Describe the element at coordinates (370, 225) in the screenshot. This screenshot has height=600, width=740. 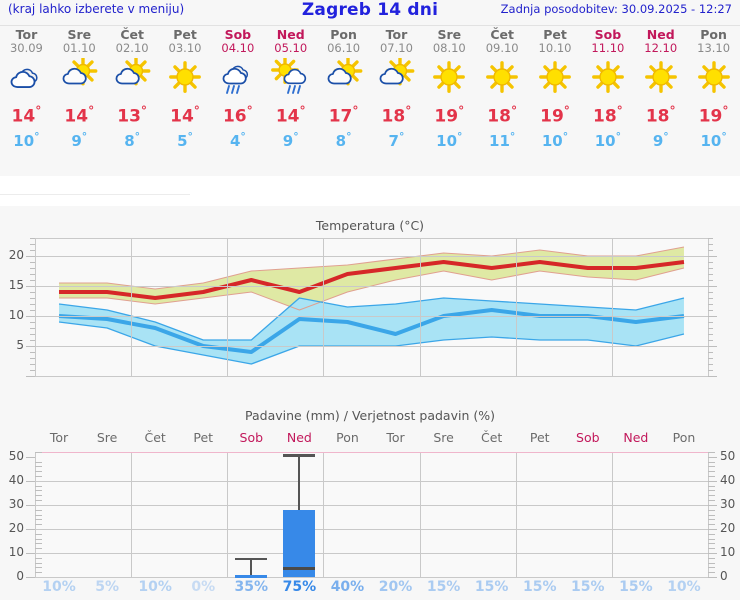
I see `temperature-chart-title: Temperatura (°C)` at that location.